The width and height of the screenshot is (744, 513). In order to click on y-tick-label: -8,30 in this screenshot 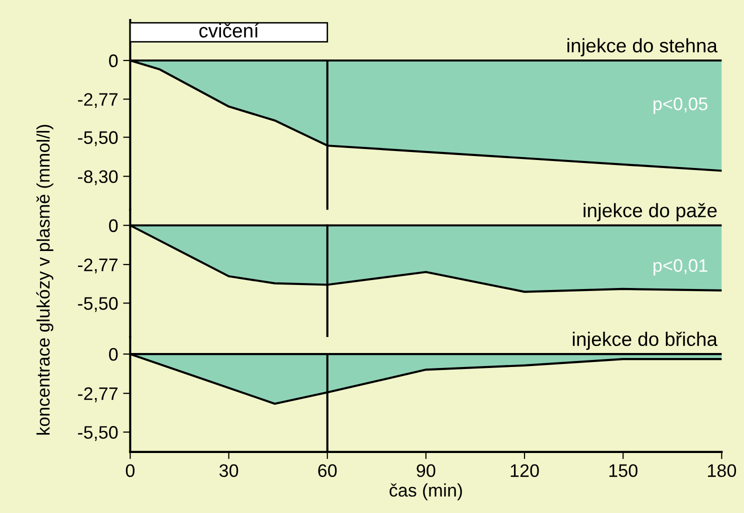, I will do `click(98, 178)`.